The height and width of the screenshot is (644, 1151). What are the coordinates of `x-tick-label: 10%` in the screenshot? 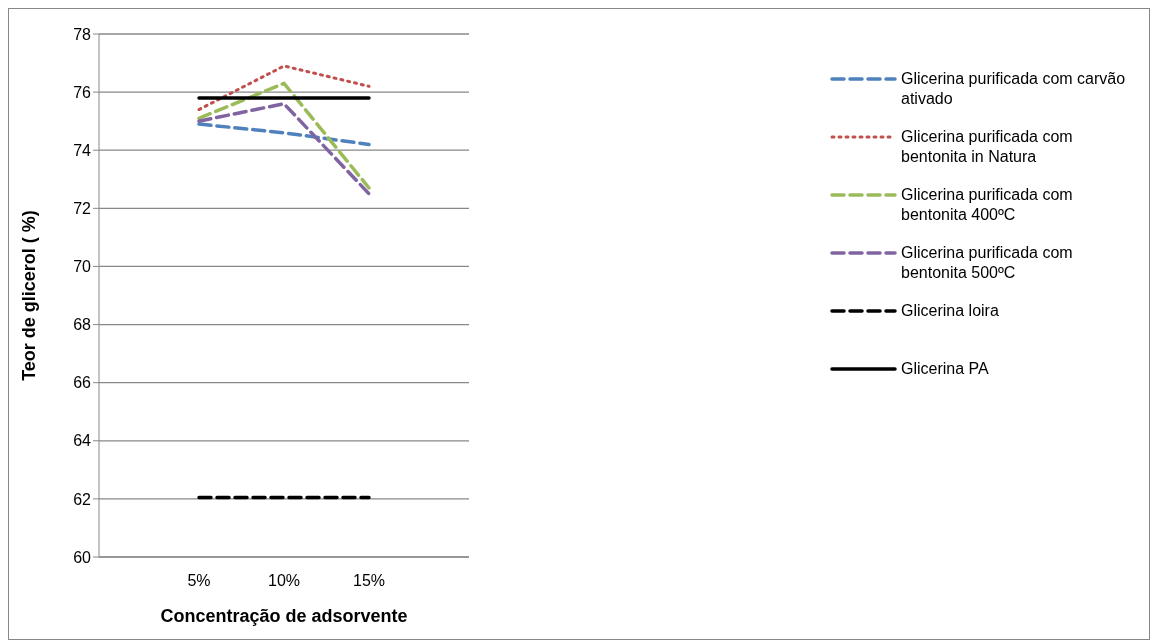 It's located at (284, 581).